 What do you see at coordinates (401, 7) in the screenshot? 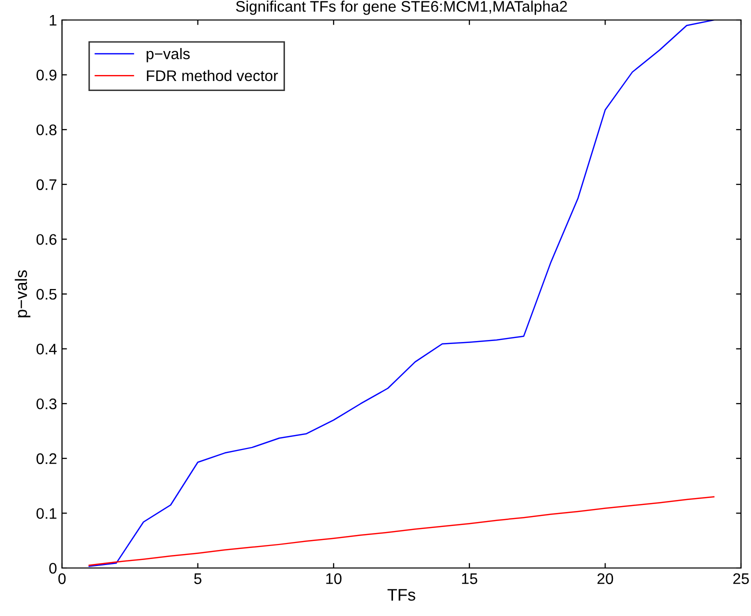
I see `chart-title: Significant TFs for gene STE6:MCM1,MATalpha2` at bounding box center [401, 7].